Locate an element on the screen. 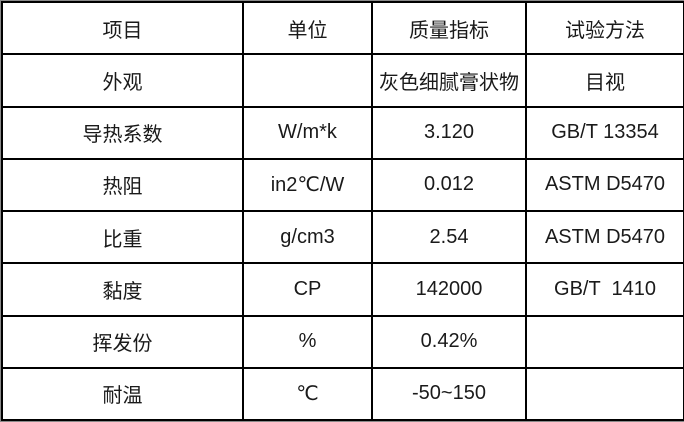 The image size is (684, 422). cell-unit: CP is located at coordinates (307, 289).